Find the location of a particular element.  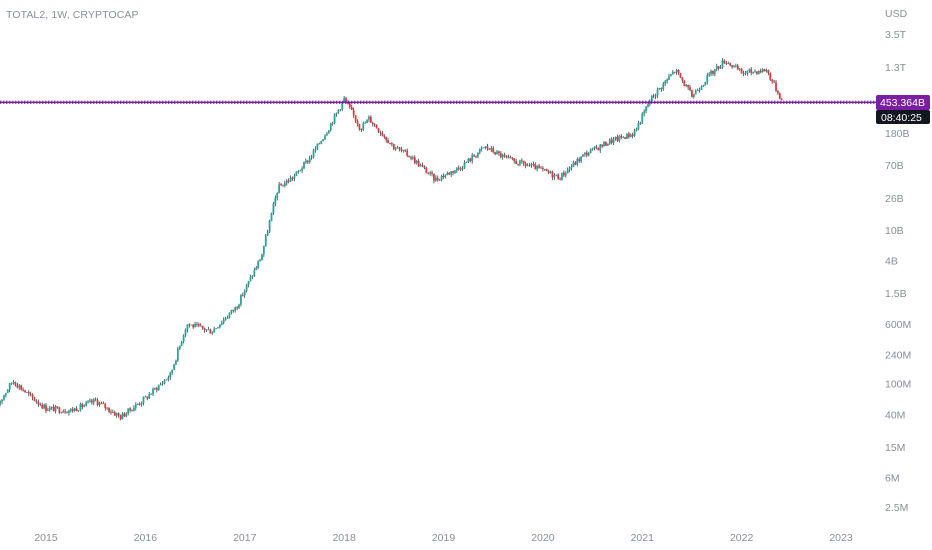

y-tick-label: 100M is located at coordinates (898, 385).